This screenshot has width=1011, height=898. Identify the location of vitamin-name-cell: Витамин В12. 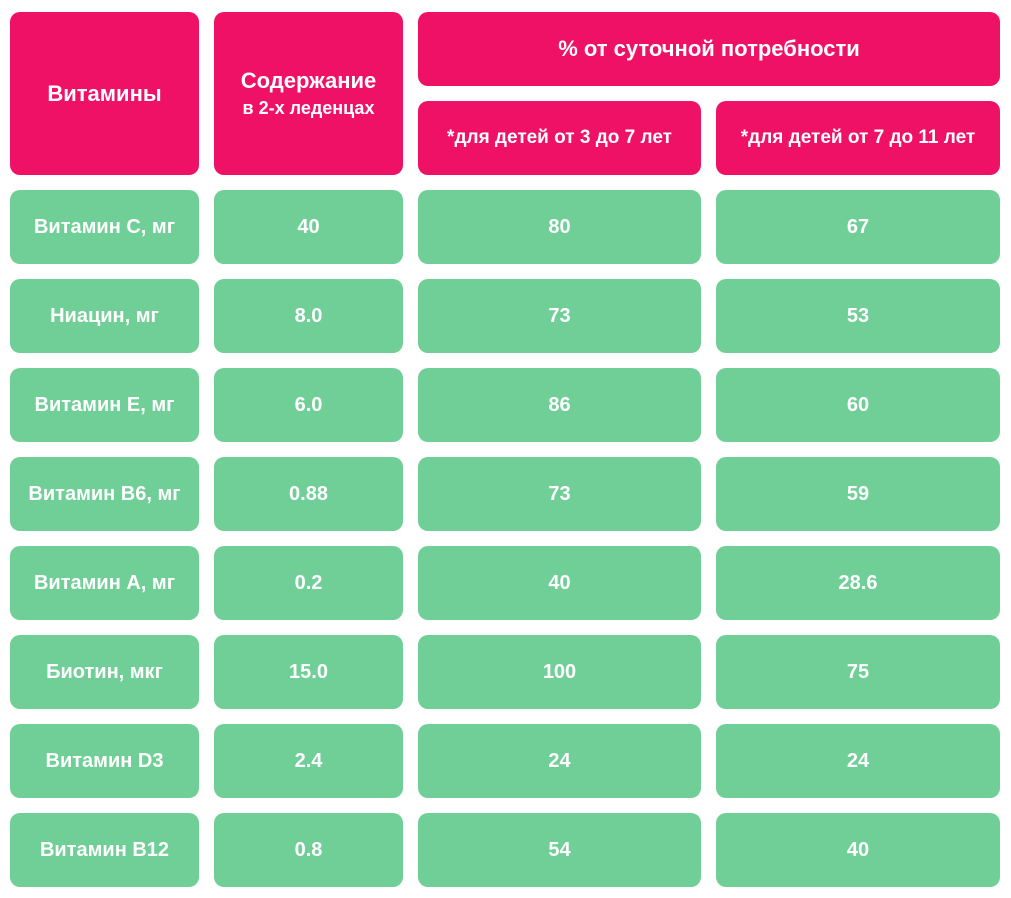
(104, 850).